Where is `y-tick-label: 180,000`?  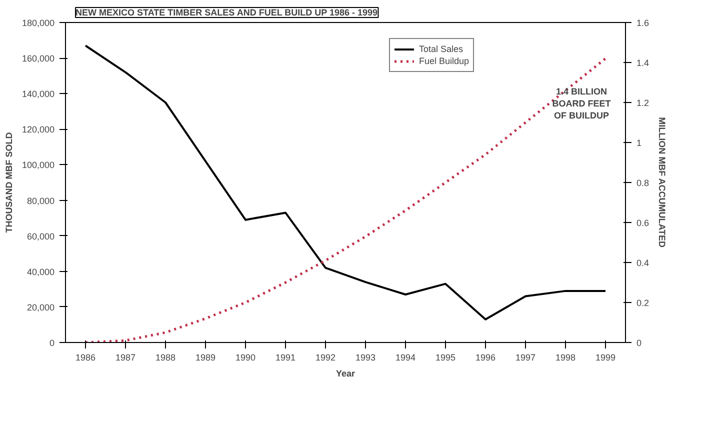
y-tick-label: 180,000 is located at coordinates (38, 23).